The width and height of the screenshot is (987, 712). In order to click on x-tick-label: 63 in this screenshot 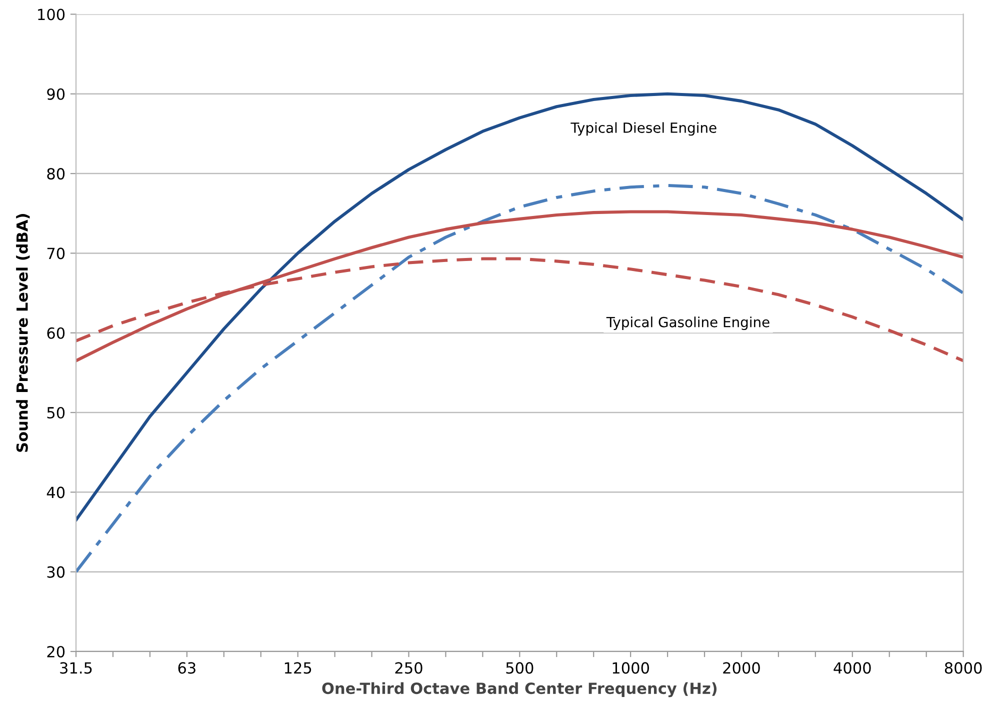, I will do `click(187, 668)`.